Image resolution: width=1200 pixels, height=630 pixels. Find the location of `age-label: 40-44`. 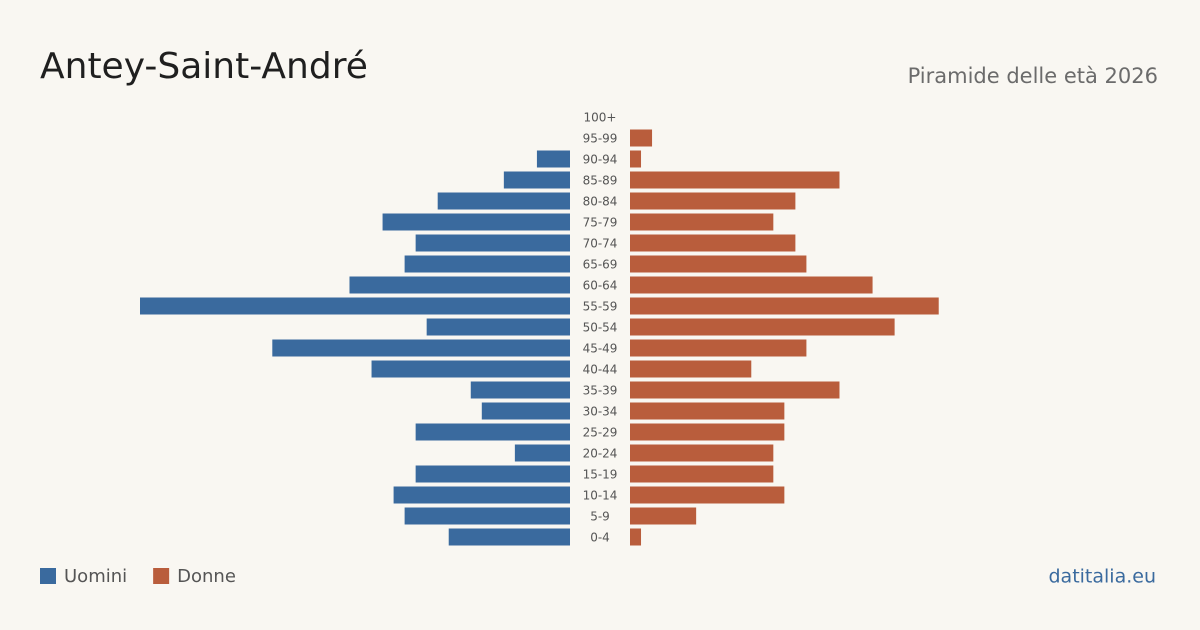

age-label: 40-44 is located at coordinates (600, 370).